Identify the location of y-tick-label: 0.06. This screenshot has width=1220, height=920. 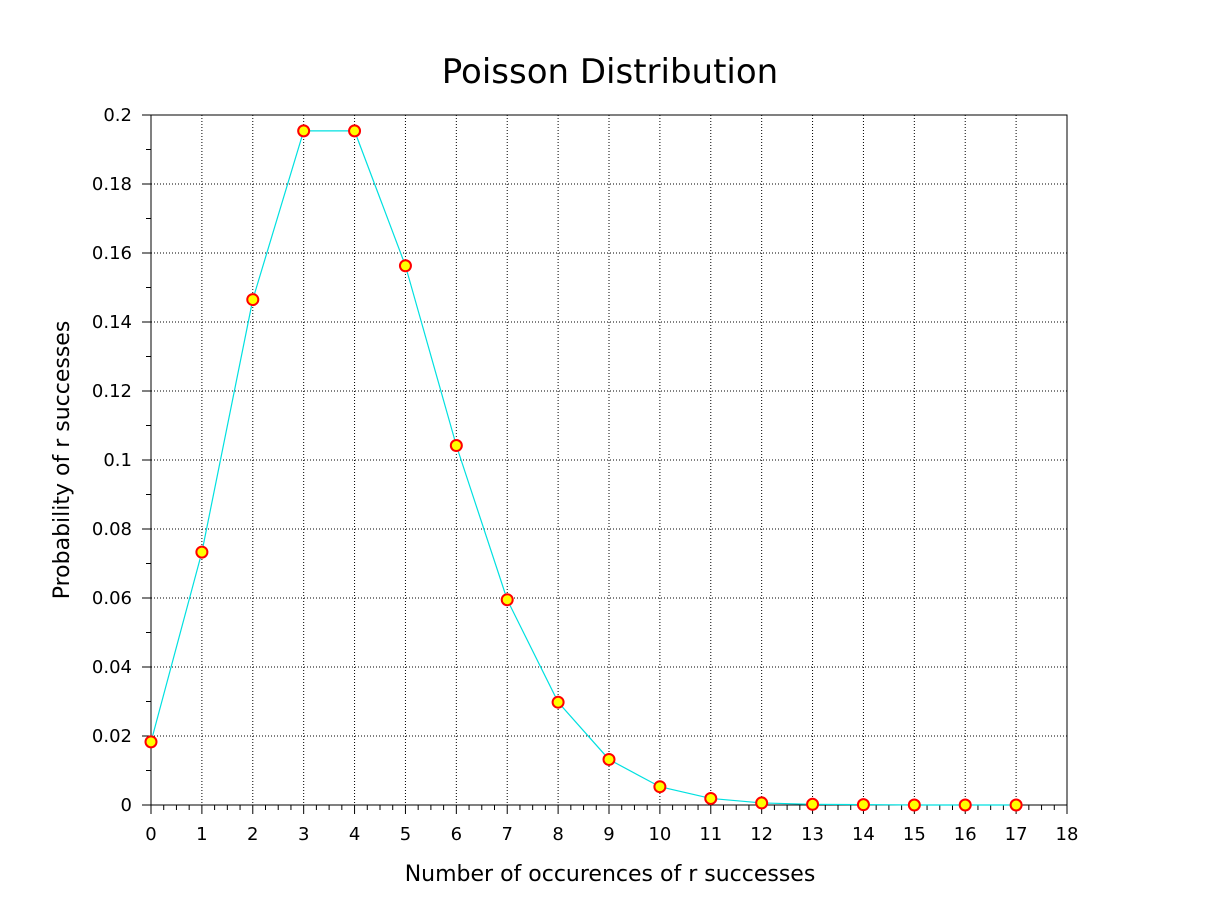
(112, 598).